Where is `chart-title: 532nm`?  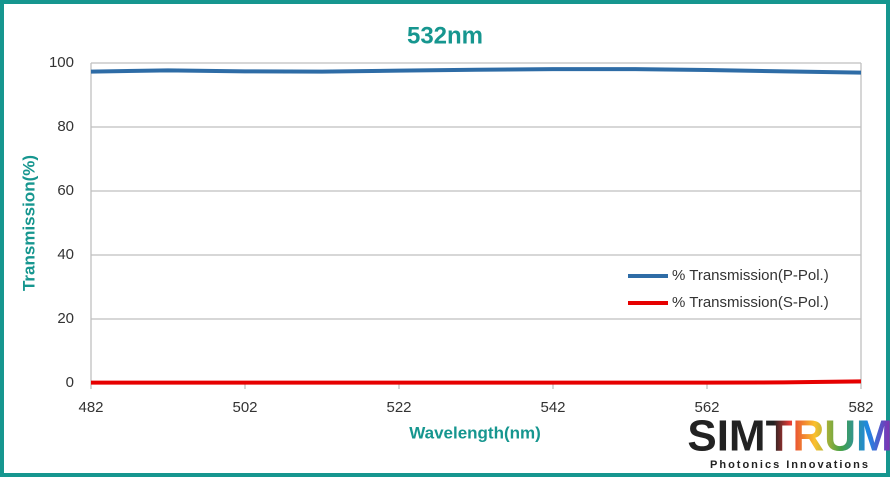
chart-title: 532nm is located at coordinates (445, 35).